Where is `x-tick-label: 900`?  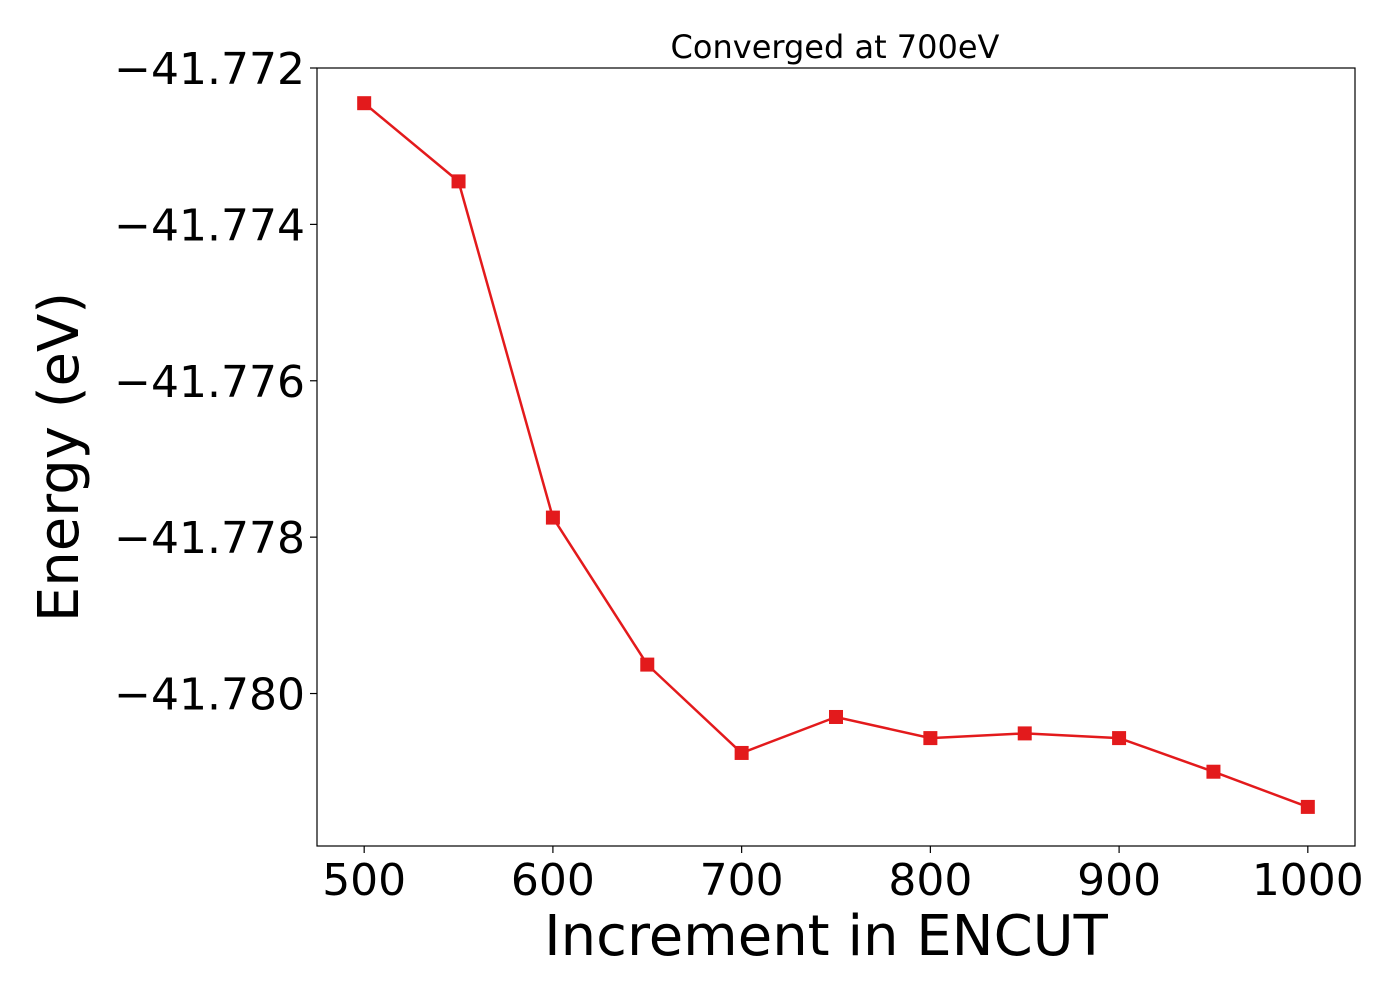 x-tick-label: 900 is located at coordinates (1119, 880).